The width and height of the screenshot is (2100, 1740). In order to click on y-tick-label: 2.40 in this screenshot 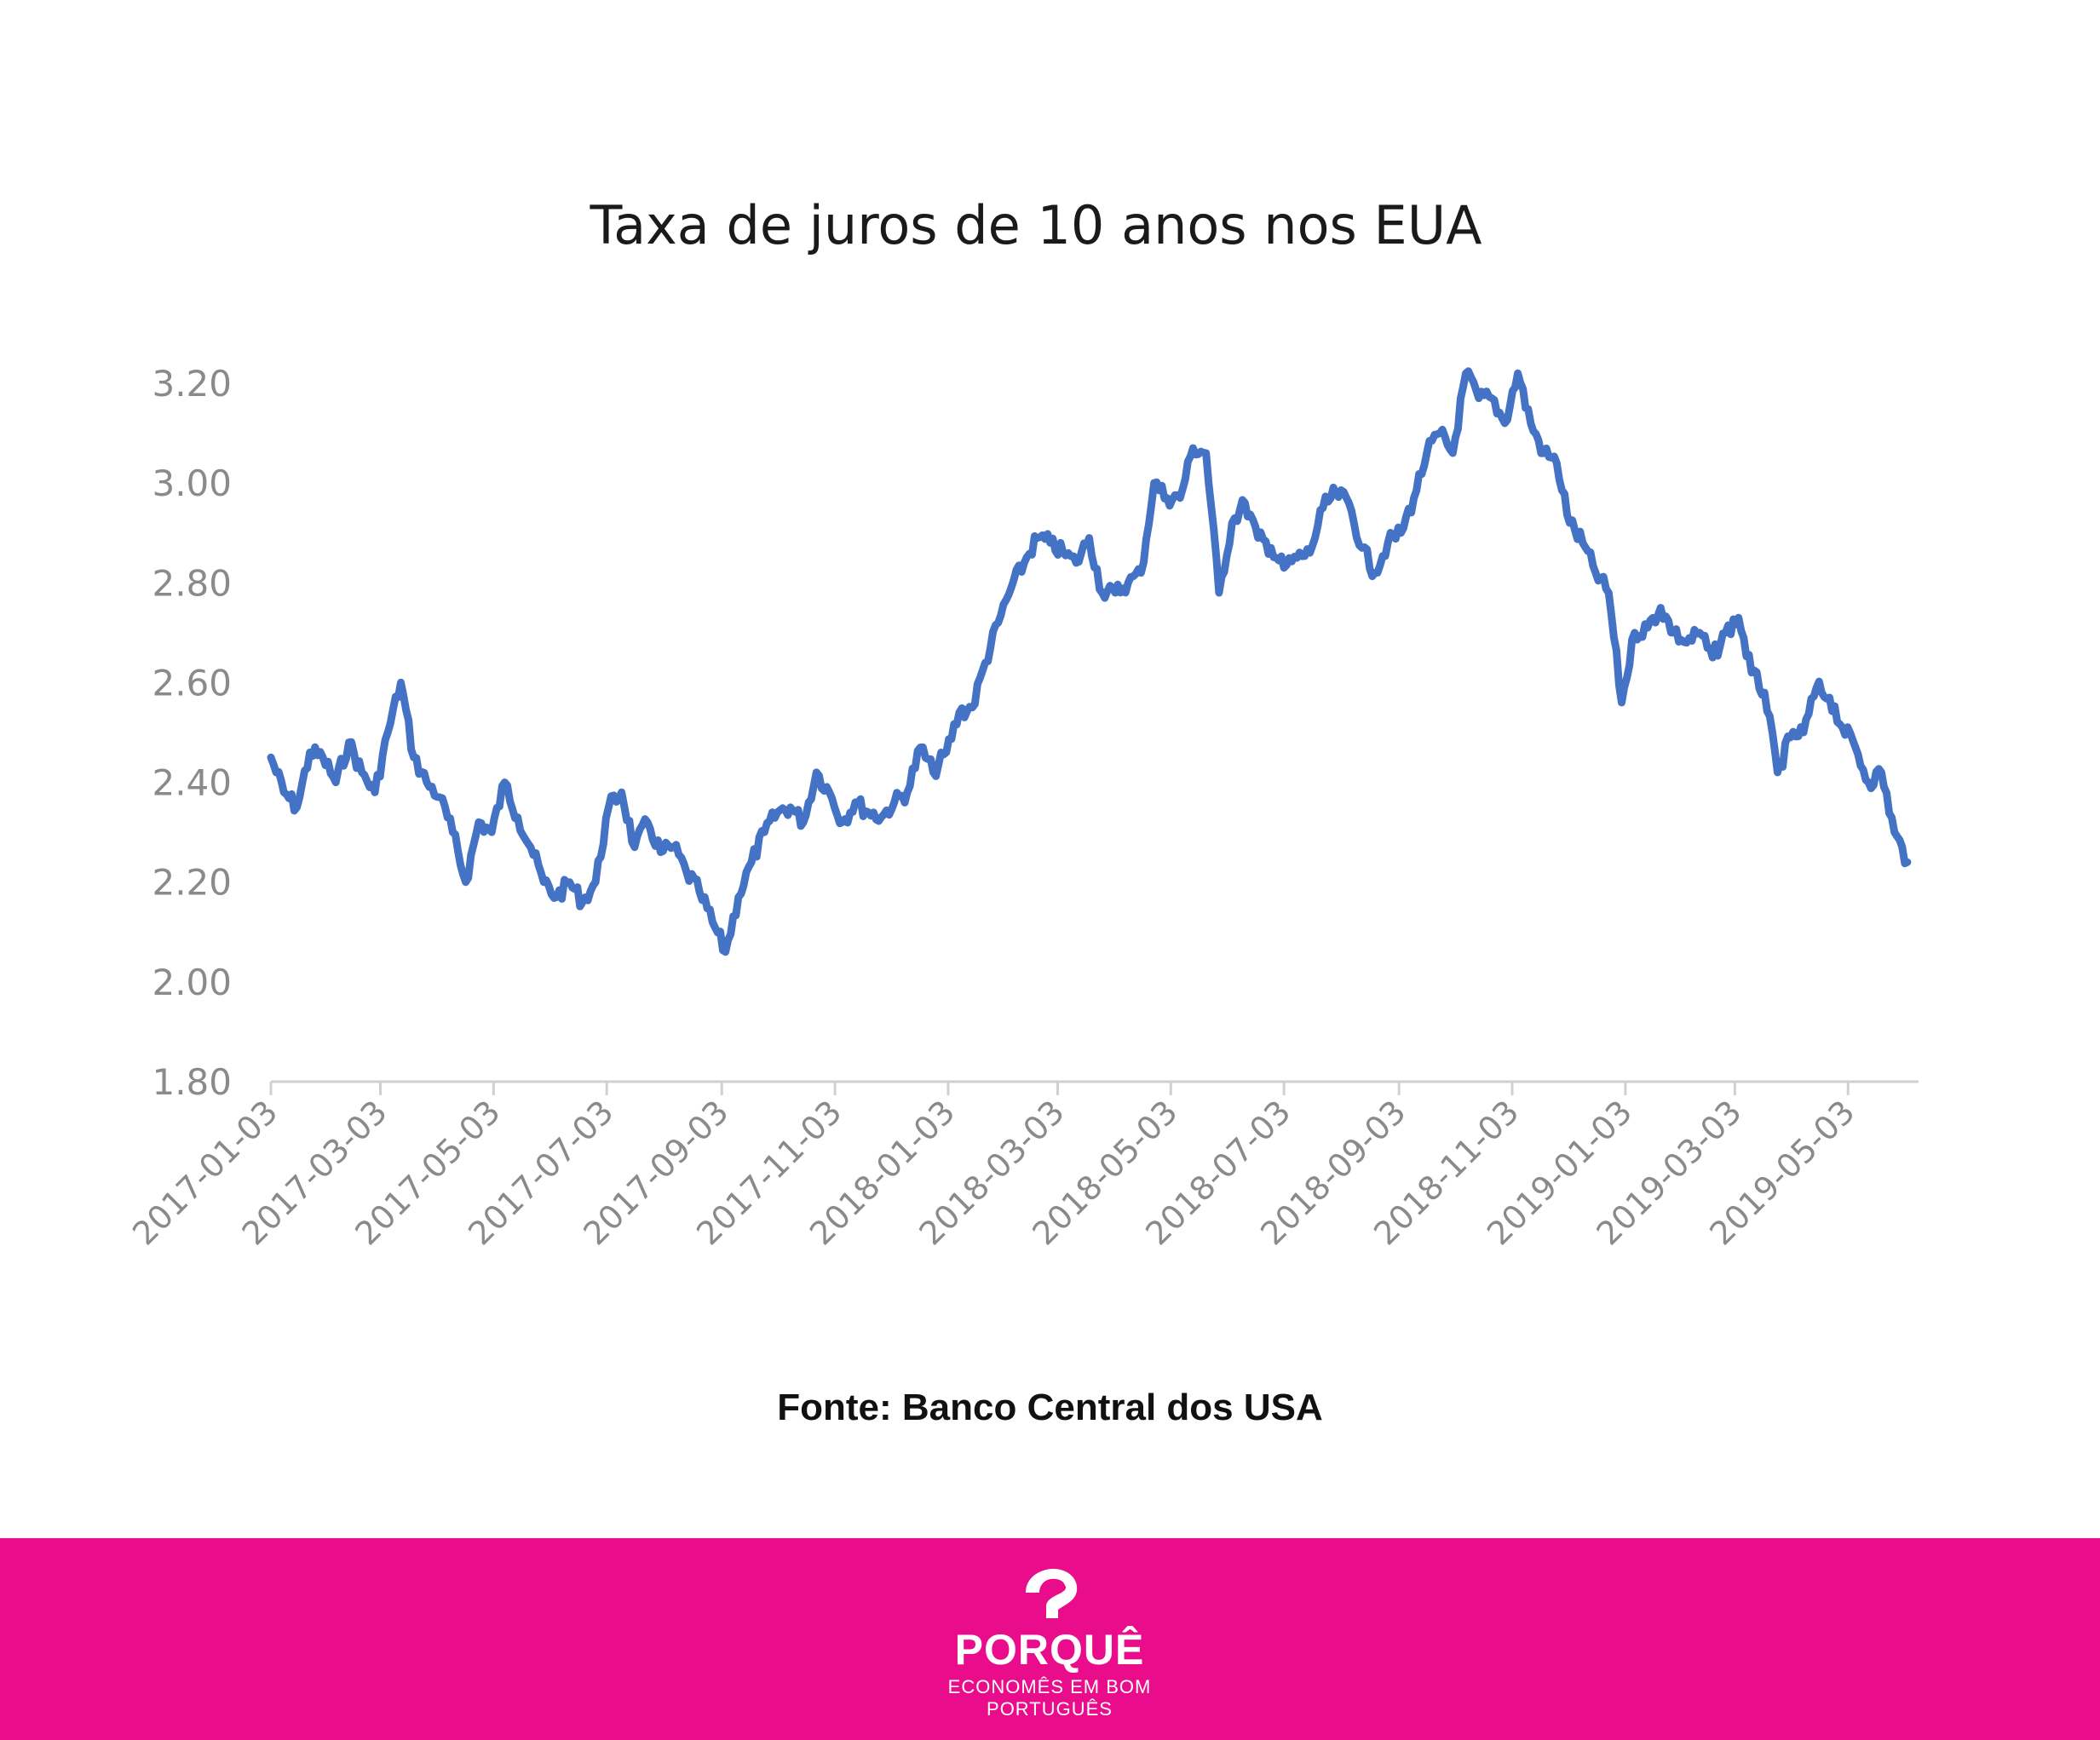, I will do `click(192, 783)`.